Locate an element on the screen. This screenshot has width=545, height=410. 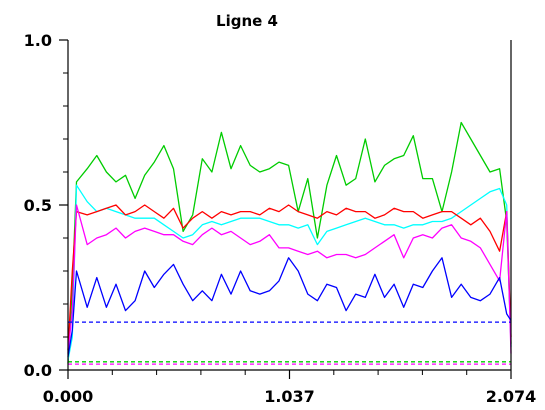
x-tick-label: 0.000 is located at coordinates (68, 396).